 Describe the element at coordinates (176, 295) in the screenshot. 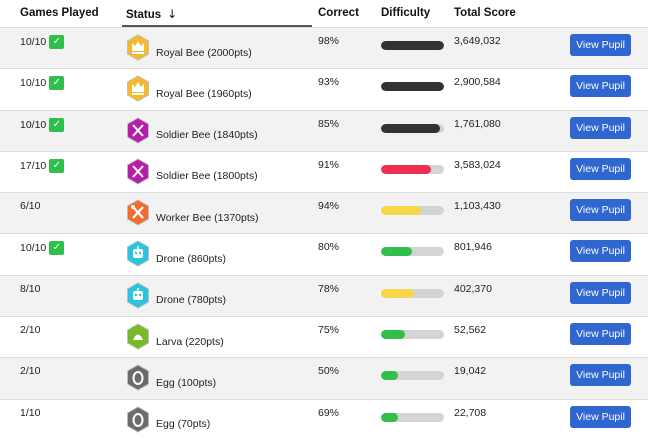

I see `status-cell: Drone (780pts)` at that location.